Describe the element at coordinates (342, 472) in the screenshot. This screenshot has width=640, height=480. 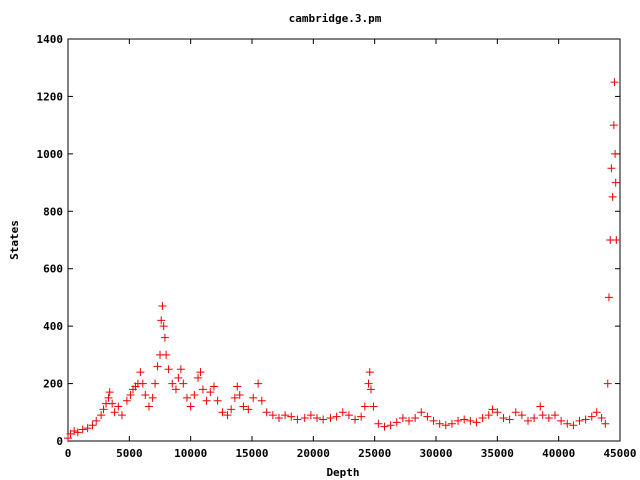
I see `x-axis-label: Depth` at that location.